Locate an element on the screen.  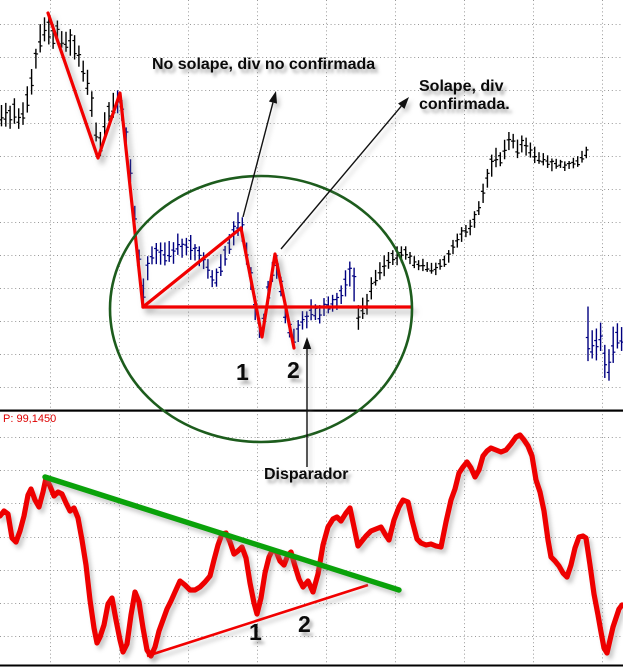
zigzag-leg-b is located at coordinates (267, 288).